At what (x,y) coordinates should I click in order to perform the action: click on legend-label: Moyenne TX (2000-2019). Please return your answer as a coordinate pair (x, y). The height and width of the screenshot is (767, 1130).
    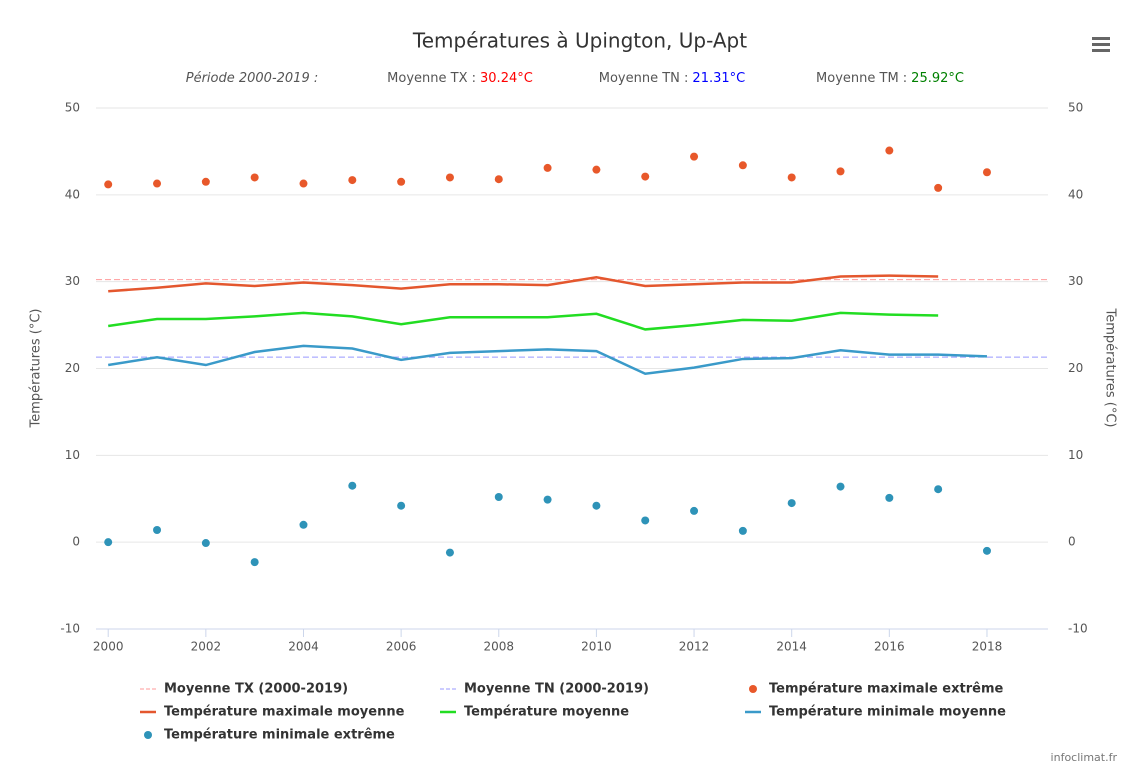
    Looking at the image, I should click on (256, 689).